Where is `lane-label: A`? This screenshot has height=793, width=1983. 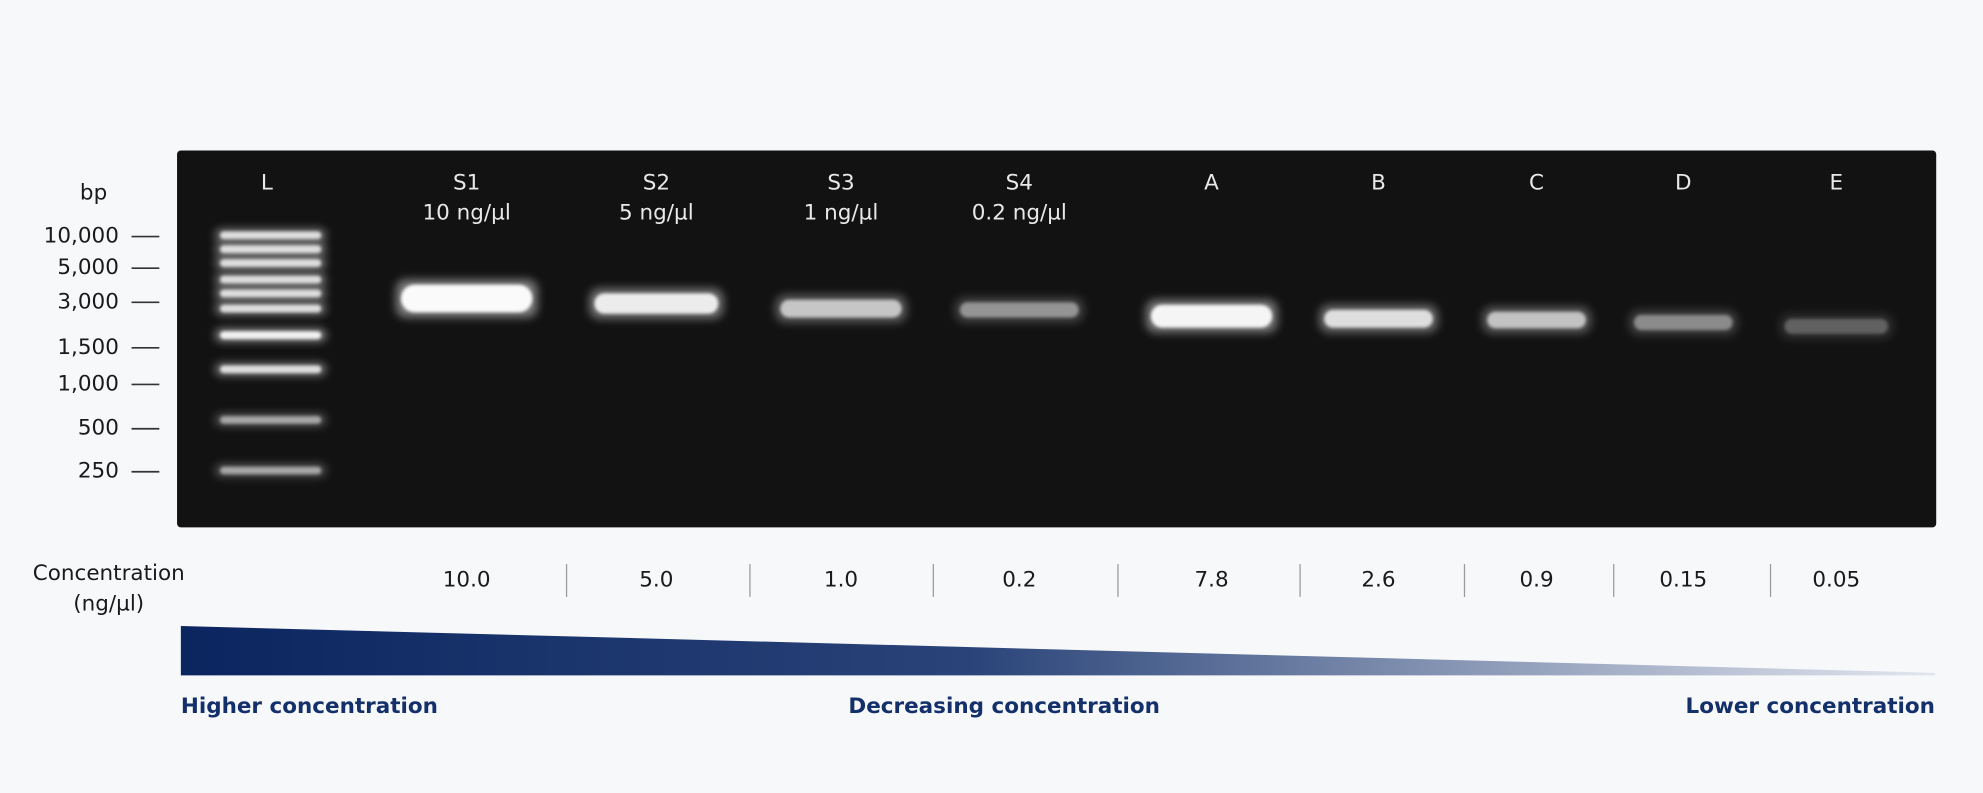
lane-label: A is located at coordinates (1211, 182).